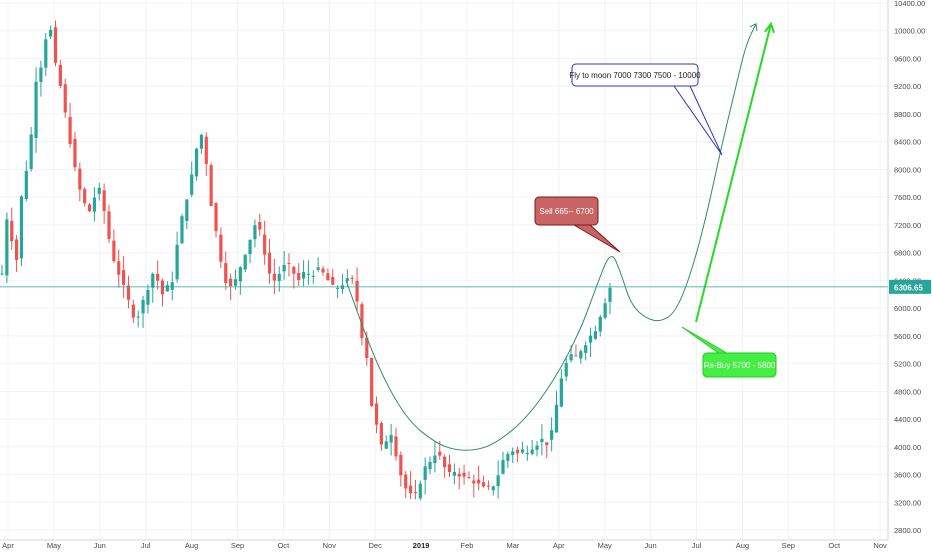 This screenshot has height=555, width=932. Describe the element at coordinates (605, 545) in the screenshot. I see `x-tick-label: May` at that location.